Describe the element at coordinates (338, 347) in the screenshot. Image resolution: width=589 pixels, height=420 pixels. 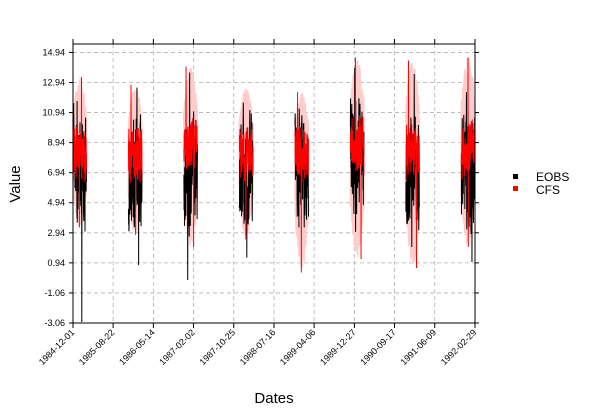
I see `x-tick-label: 1989-12-27` at that location.